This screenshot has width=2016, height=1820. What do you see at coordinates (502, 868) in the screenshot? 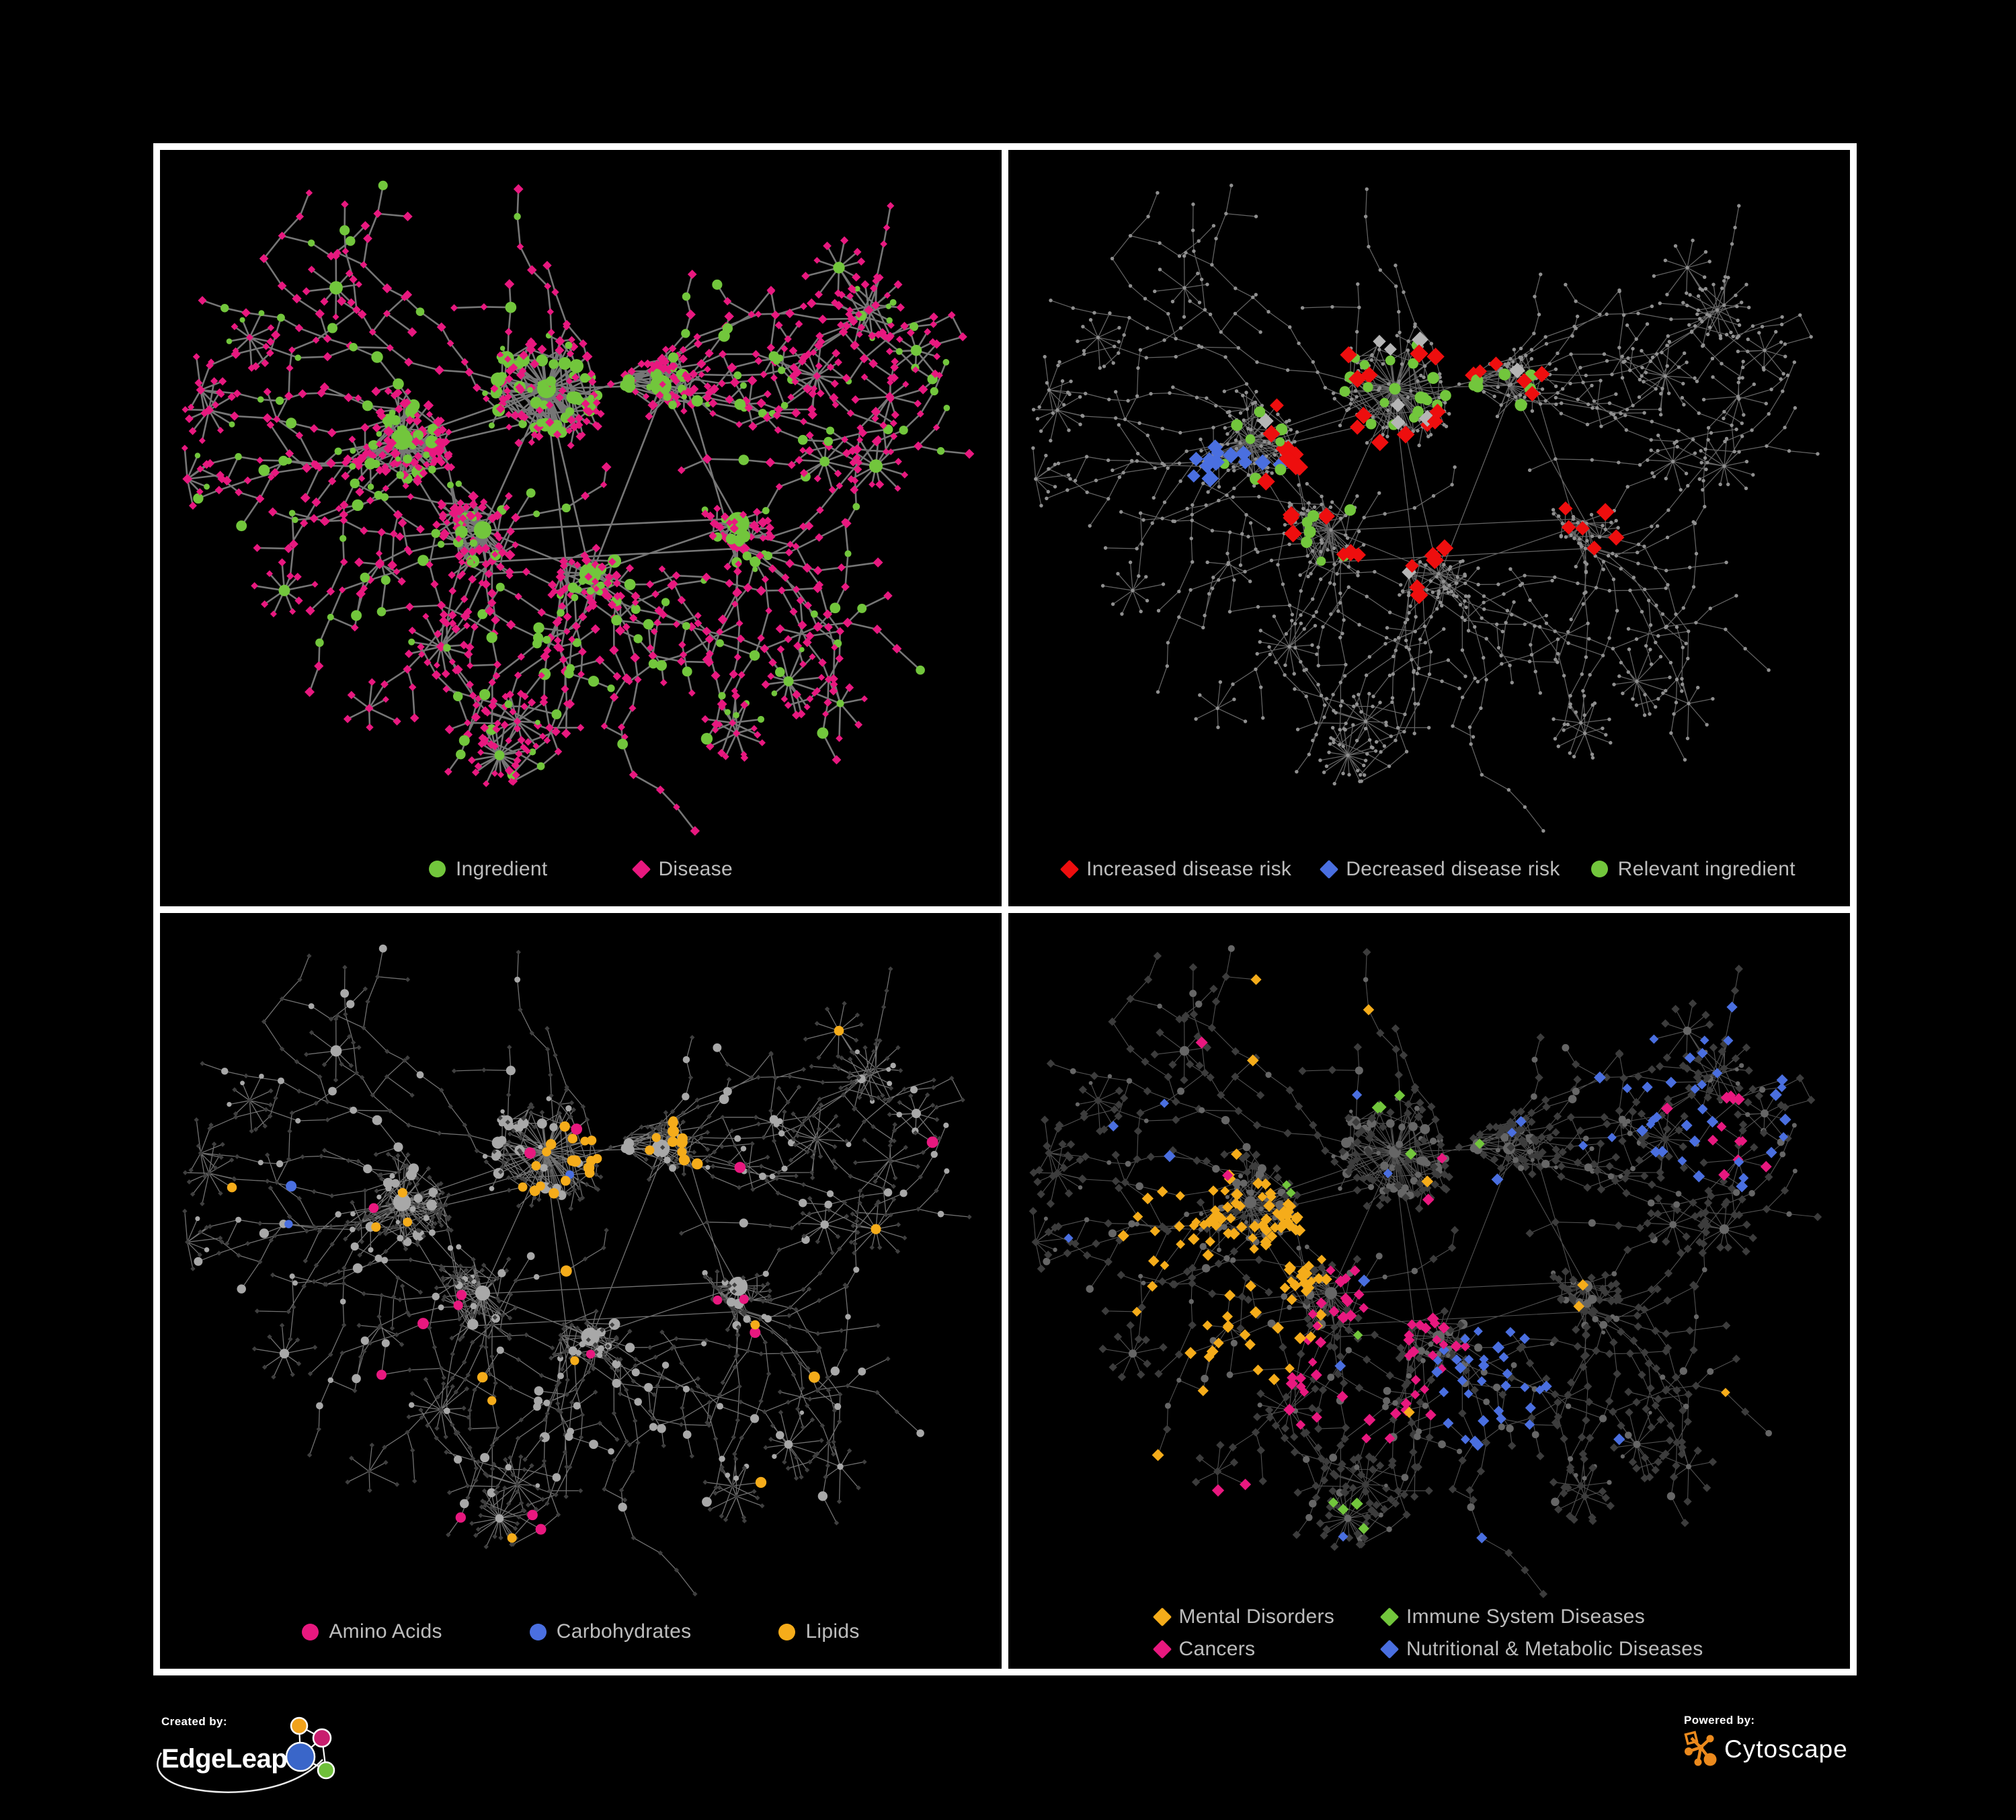
I see `legend-label: Ingredient` at bounding box center [502, 868].